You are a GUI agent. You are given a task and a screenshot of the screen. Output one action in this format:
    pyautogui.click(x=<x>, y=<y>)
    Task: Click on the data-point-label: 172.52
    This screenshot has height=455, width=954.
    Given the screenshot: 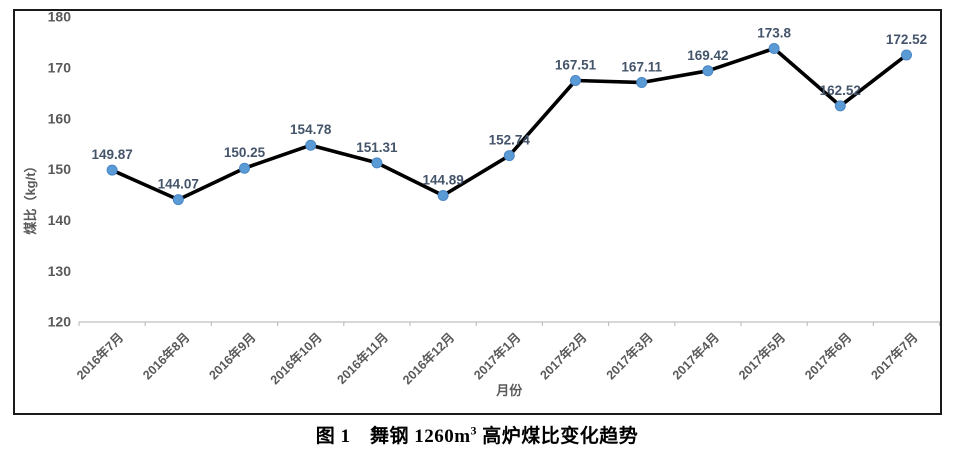 What is the action you would take?
    pyautogui.click(x=906, y=39)
    